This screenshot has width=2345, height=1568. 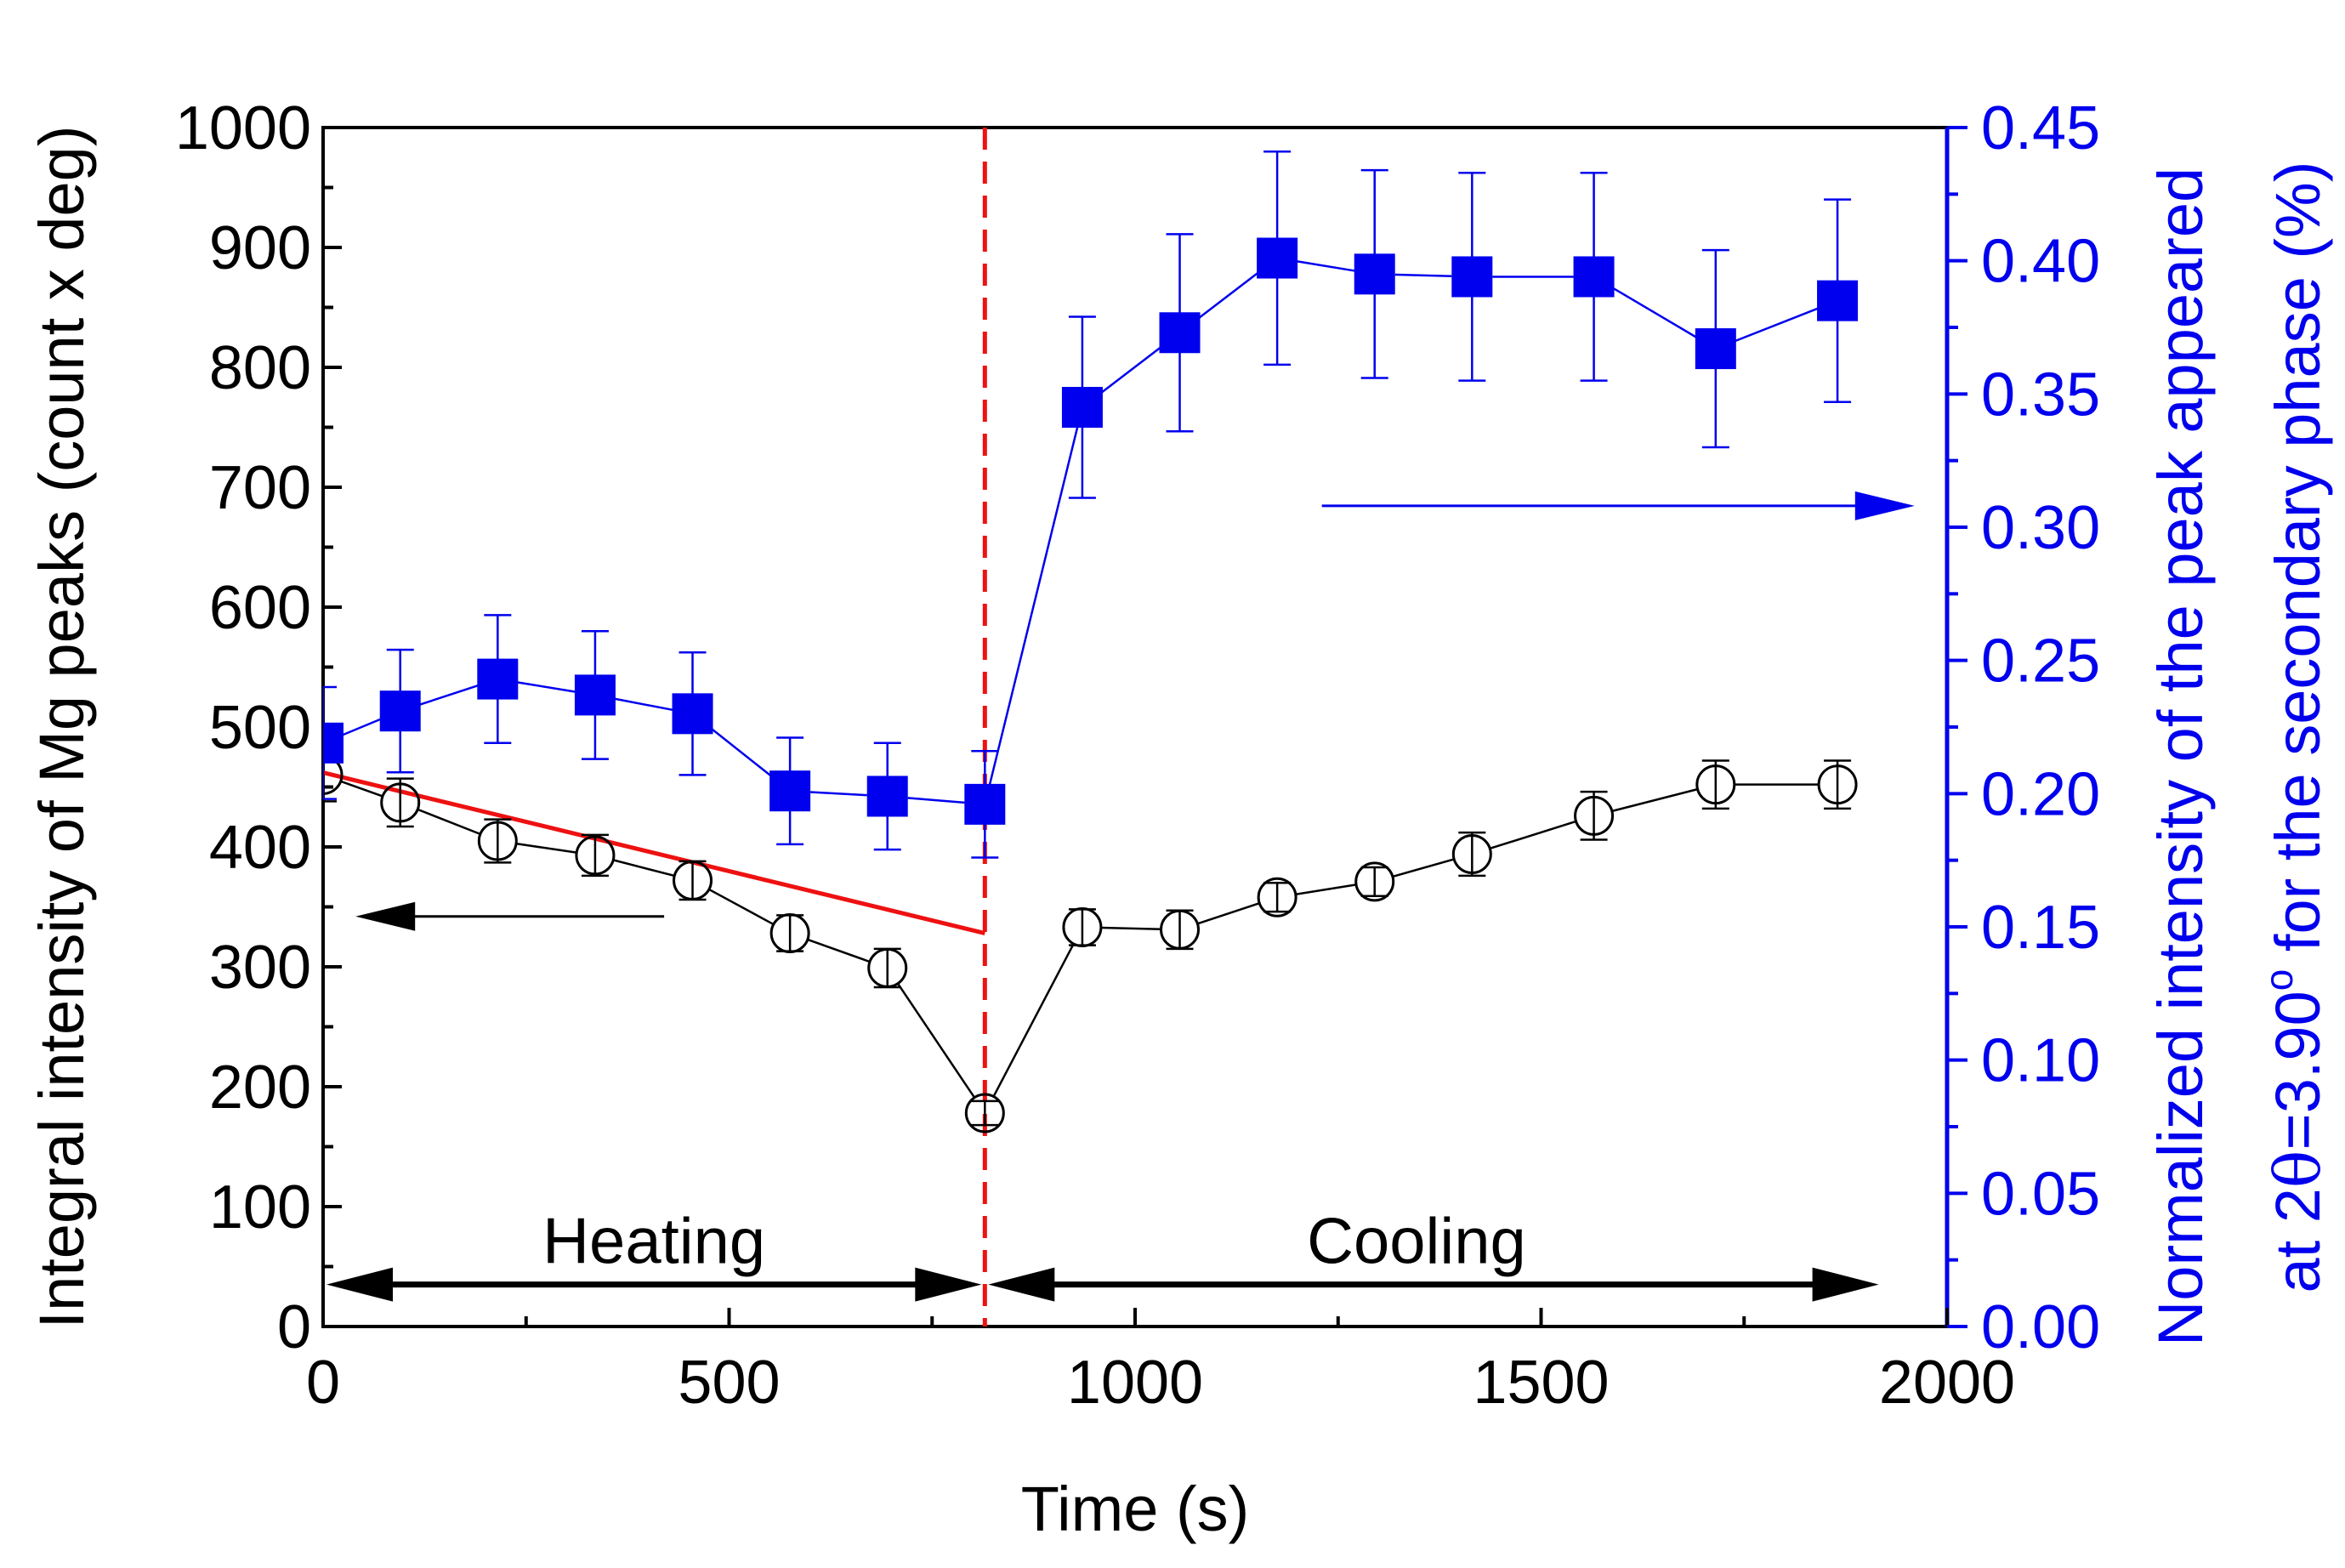 What do you see at coordinates (2298, 565) in the screenshot?
I see `y2-title-suffix: for the secondary phase (%)` at bounding box center [2298, 565].